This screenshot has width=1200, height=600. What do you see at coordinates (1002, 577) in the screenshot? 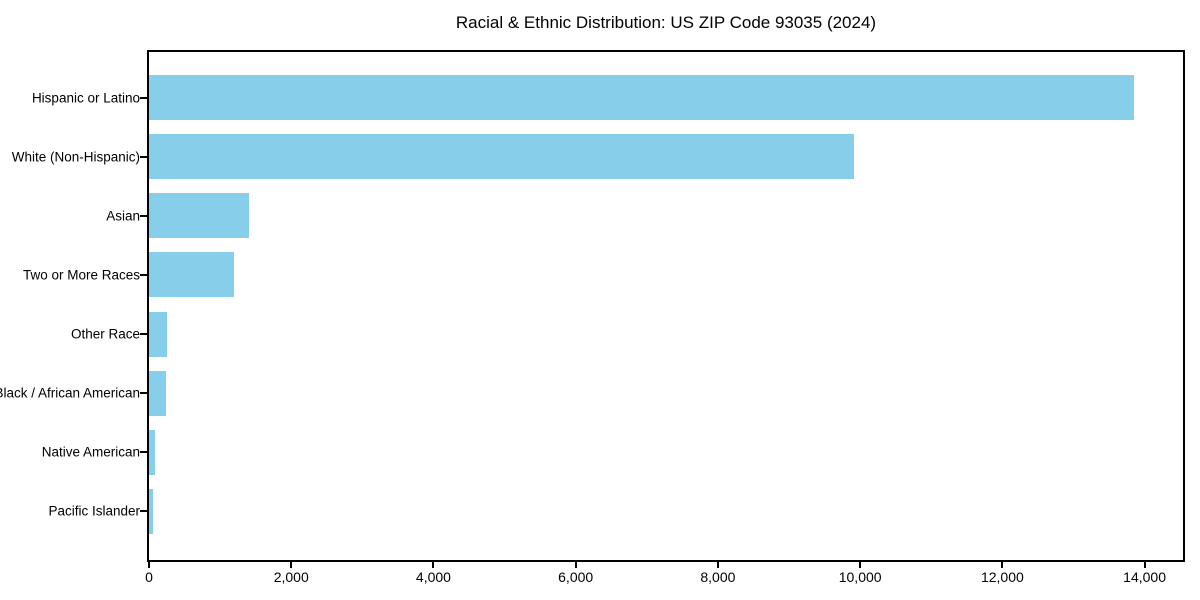
I see `x-tick-label: 12,000` at bounding box center [1002, 577].